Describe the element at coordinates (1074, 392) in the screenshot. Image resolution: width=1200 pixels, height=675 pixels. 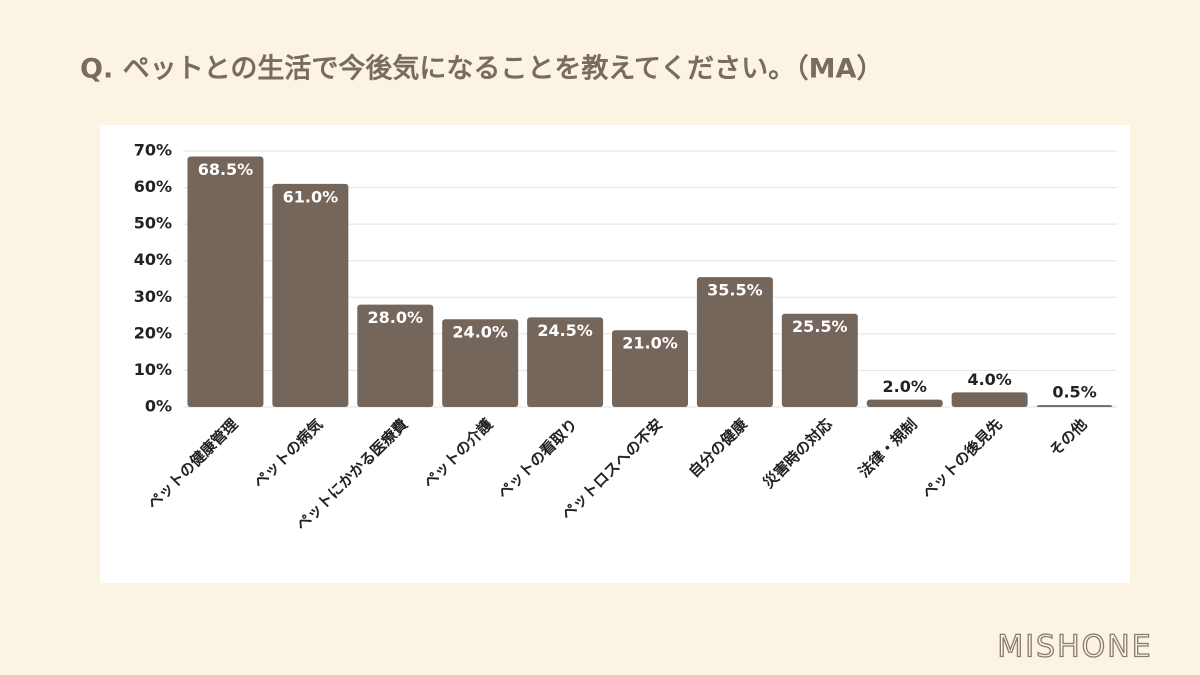
I see `data-label: 0.5%` at that location.